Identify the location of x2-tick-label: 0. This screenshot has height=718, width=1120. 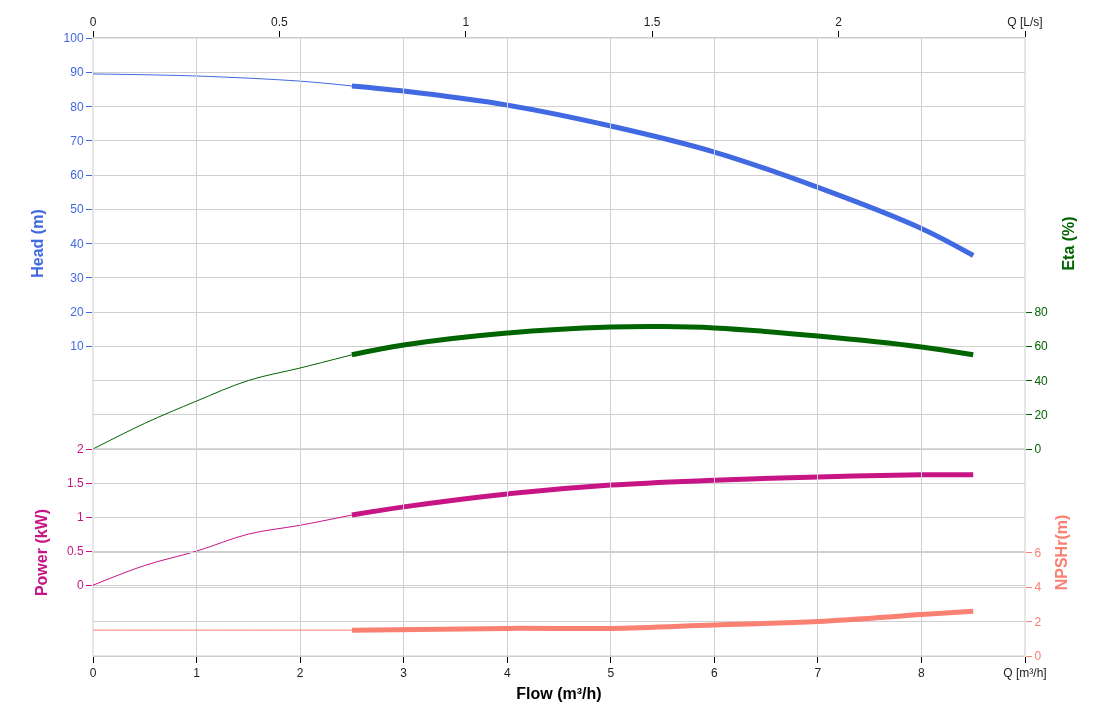
(93, 22).